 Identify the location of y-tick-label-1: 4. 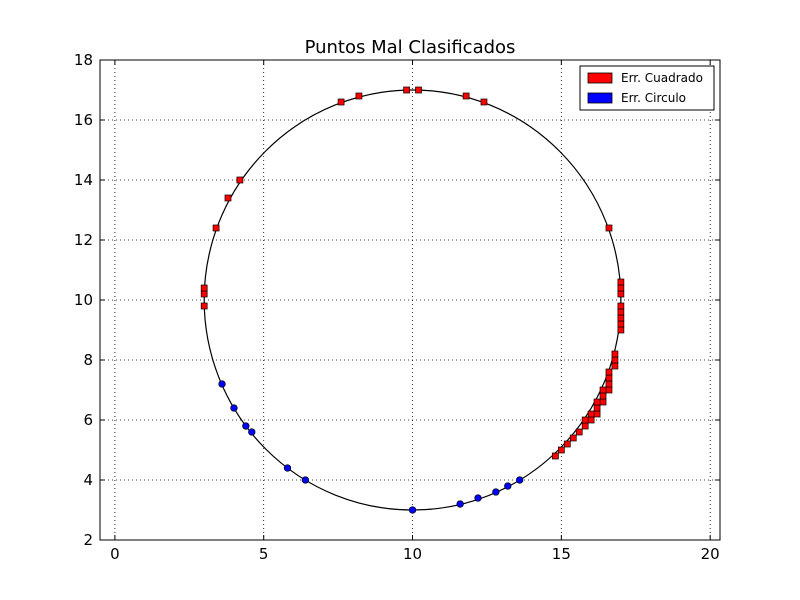
(88, 480).